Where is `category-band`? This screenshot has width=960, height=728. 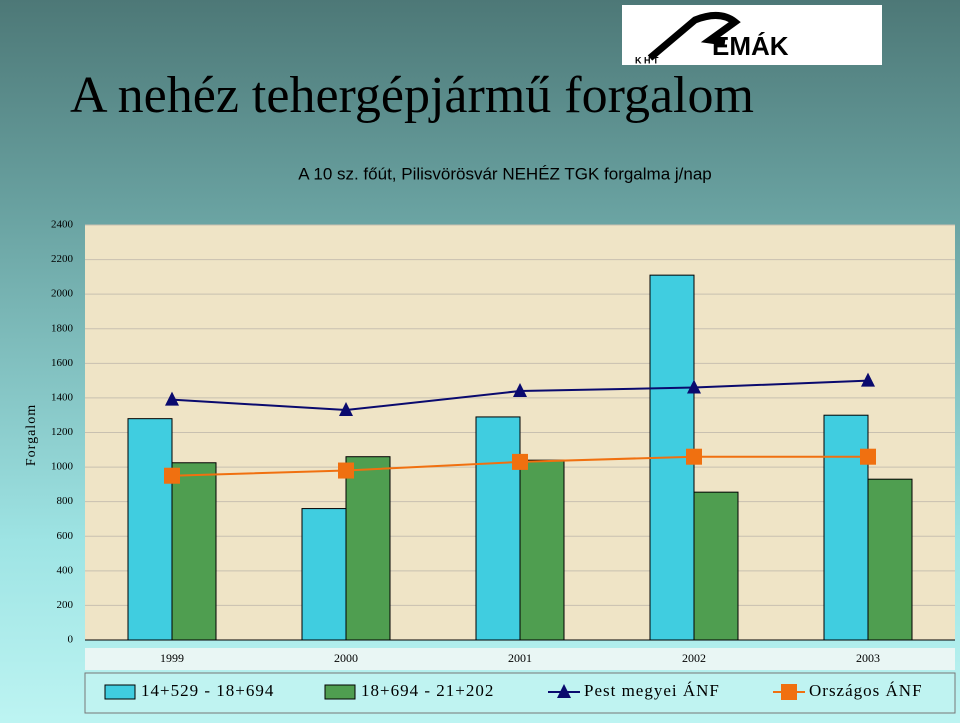
category-band is located at coordinates (520, 659).